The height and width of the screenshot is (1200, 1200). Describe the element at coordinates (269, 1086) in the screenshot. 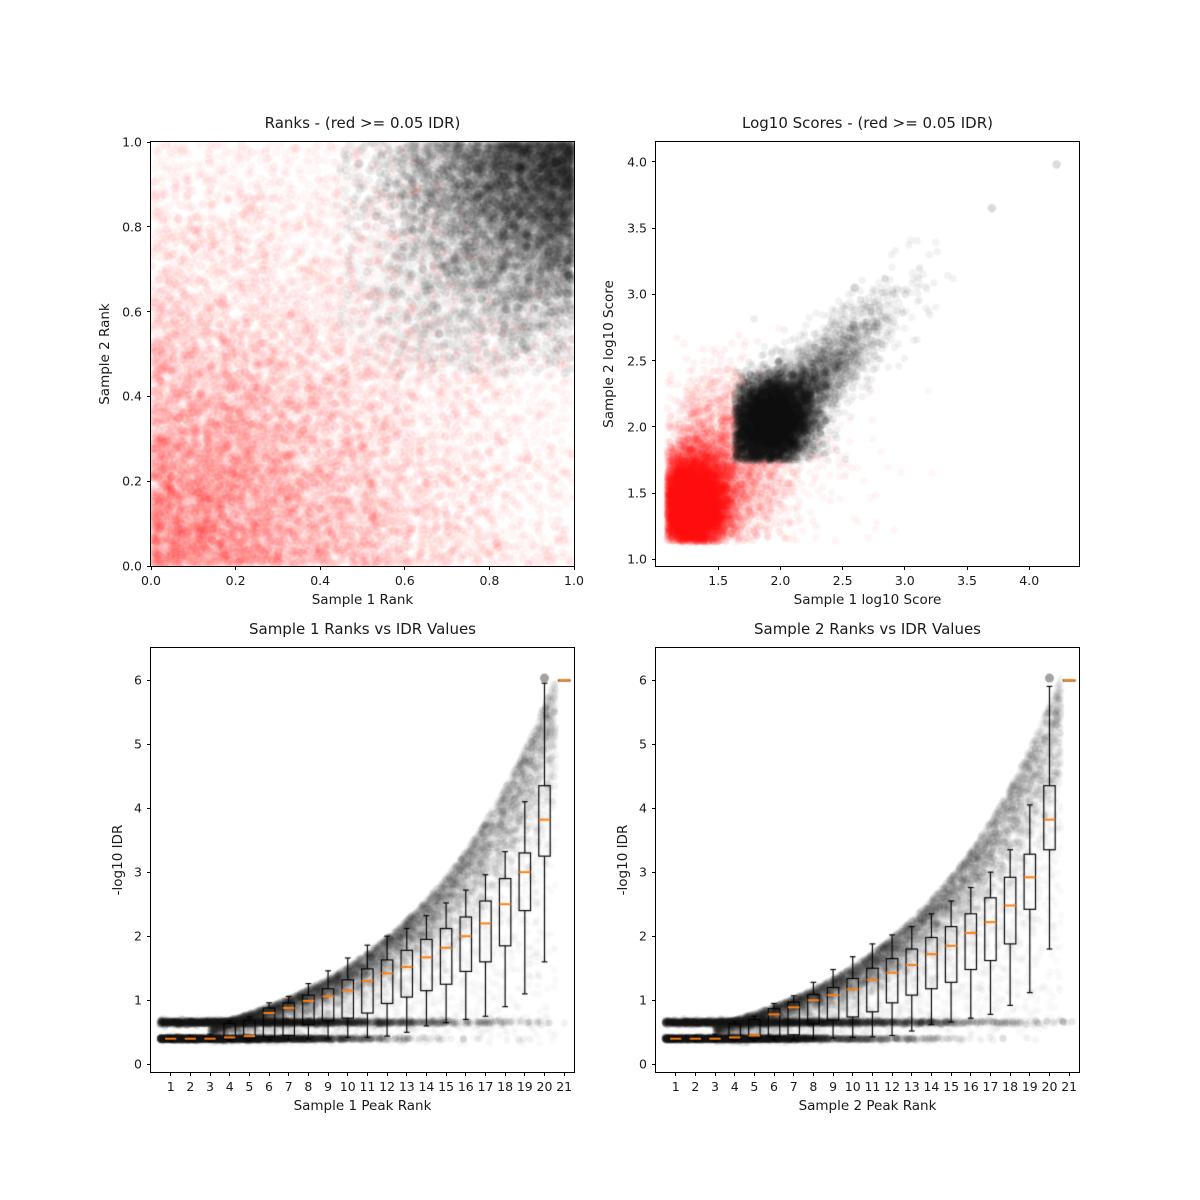

I see `x-tick-label: 6` at that location.